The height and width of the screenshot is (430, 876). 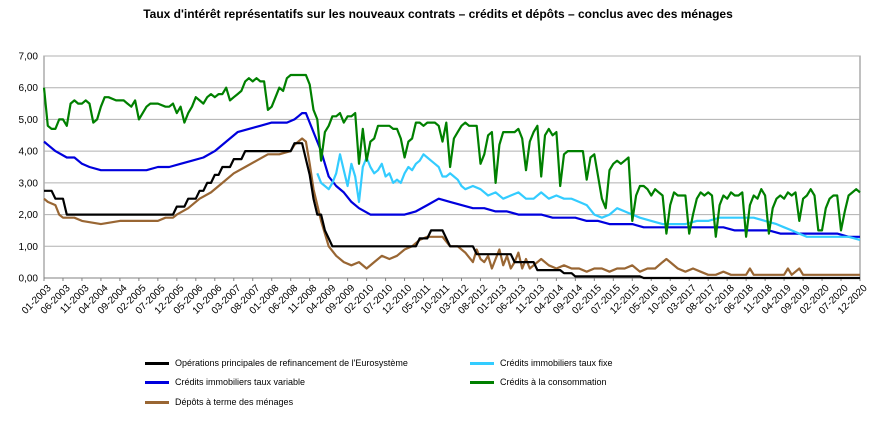 What do you see at coordinates (29, 152) in the screenshot?
I see `y-tick-label: 4,00` at bounding box center [29, 152].